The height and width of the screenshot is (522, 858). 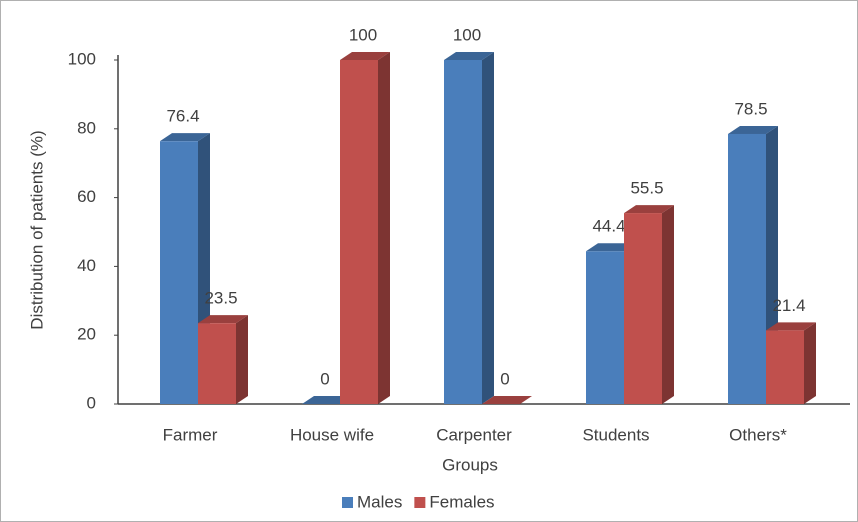 I want to click on y-axis-label: Distribution of patients (%), so click(x=36, y=229).